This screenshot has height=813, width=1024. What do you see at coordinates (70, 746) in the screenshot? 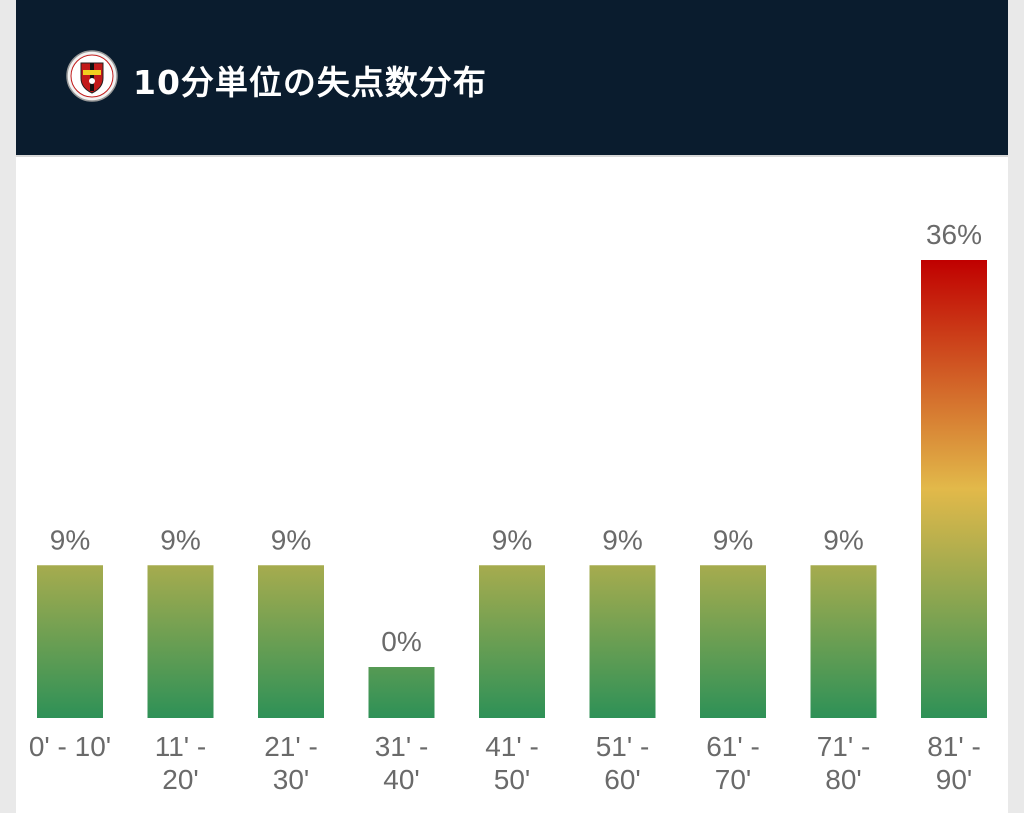
I see `x-tick-label: 0' - 10'` at bounding box center [70, 746].